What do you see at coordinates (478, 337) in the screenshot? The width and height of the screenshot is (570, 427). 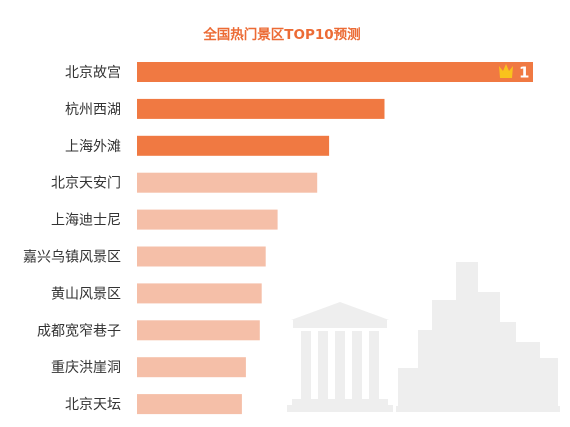 I see `city-skyline-icon` at bounding box center [478, 337].